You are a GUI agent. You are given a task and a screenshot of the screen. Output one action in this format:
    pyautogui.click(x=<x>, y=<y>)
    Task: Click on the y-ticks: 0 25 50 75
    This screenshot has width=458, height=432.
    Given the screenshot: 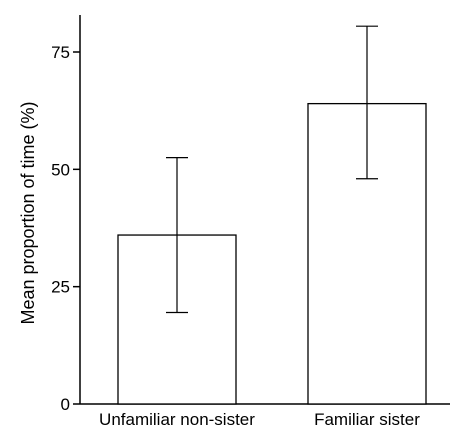 What is the action you would take?
    pyautogui.click(x=65, y=228)
    